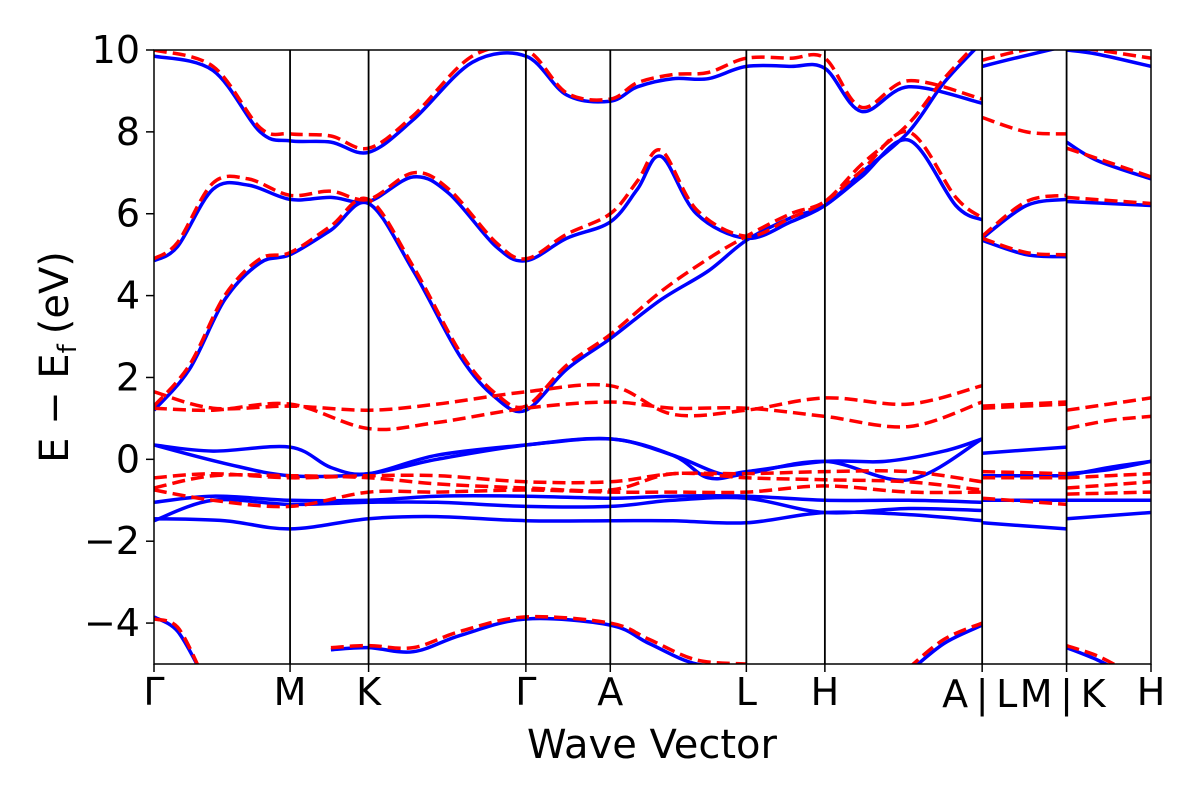 This screenshot has height=800, width=1200. I want to click on y-tick-label: 4, so click(128, 296).